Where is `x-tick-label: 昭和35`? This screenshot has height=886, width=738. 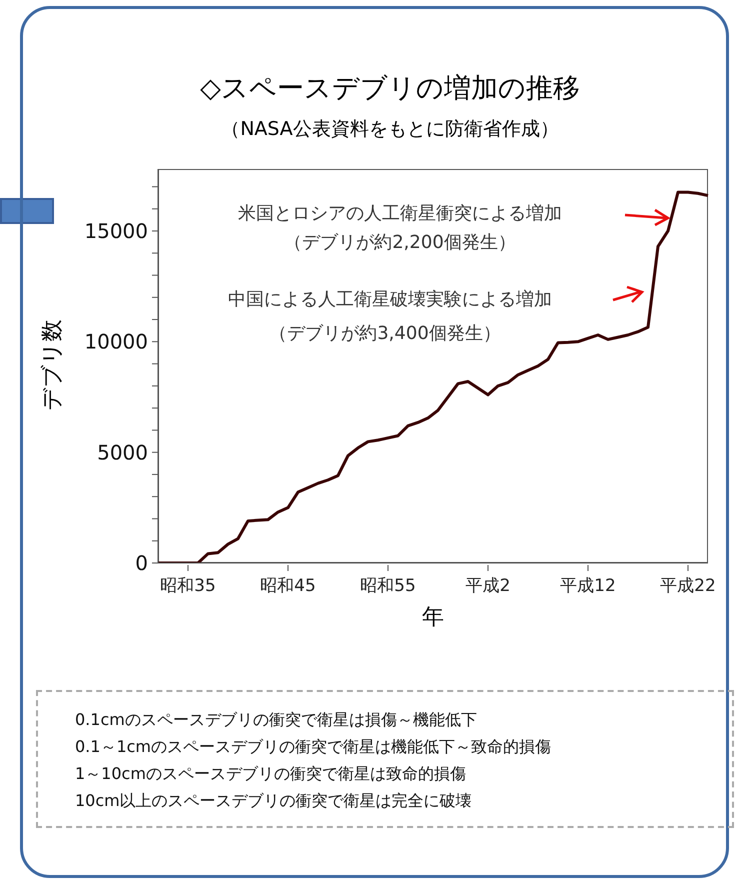
x-tick-label: 昭和35 is located at coordinates (188, 586).